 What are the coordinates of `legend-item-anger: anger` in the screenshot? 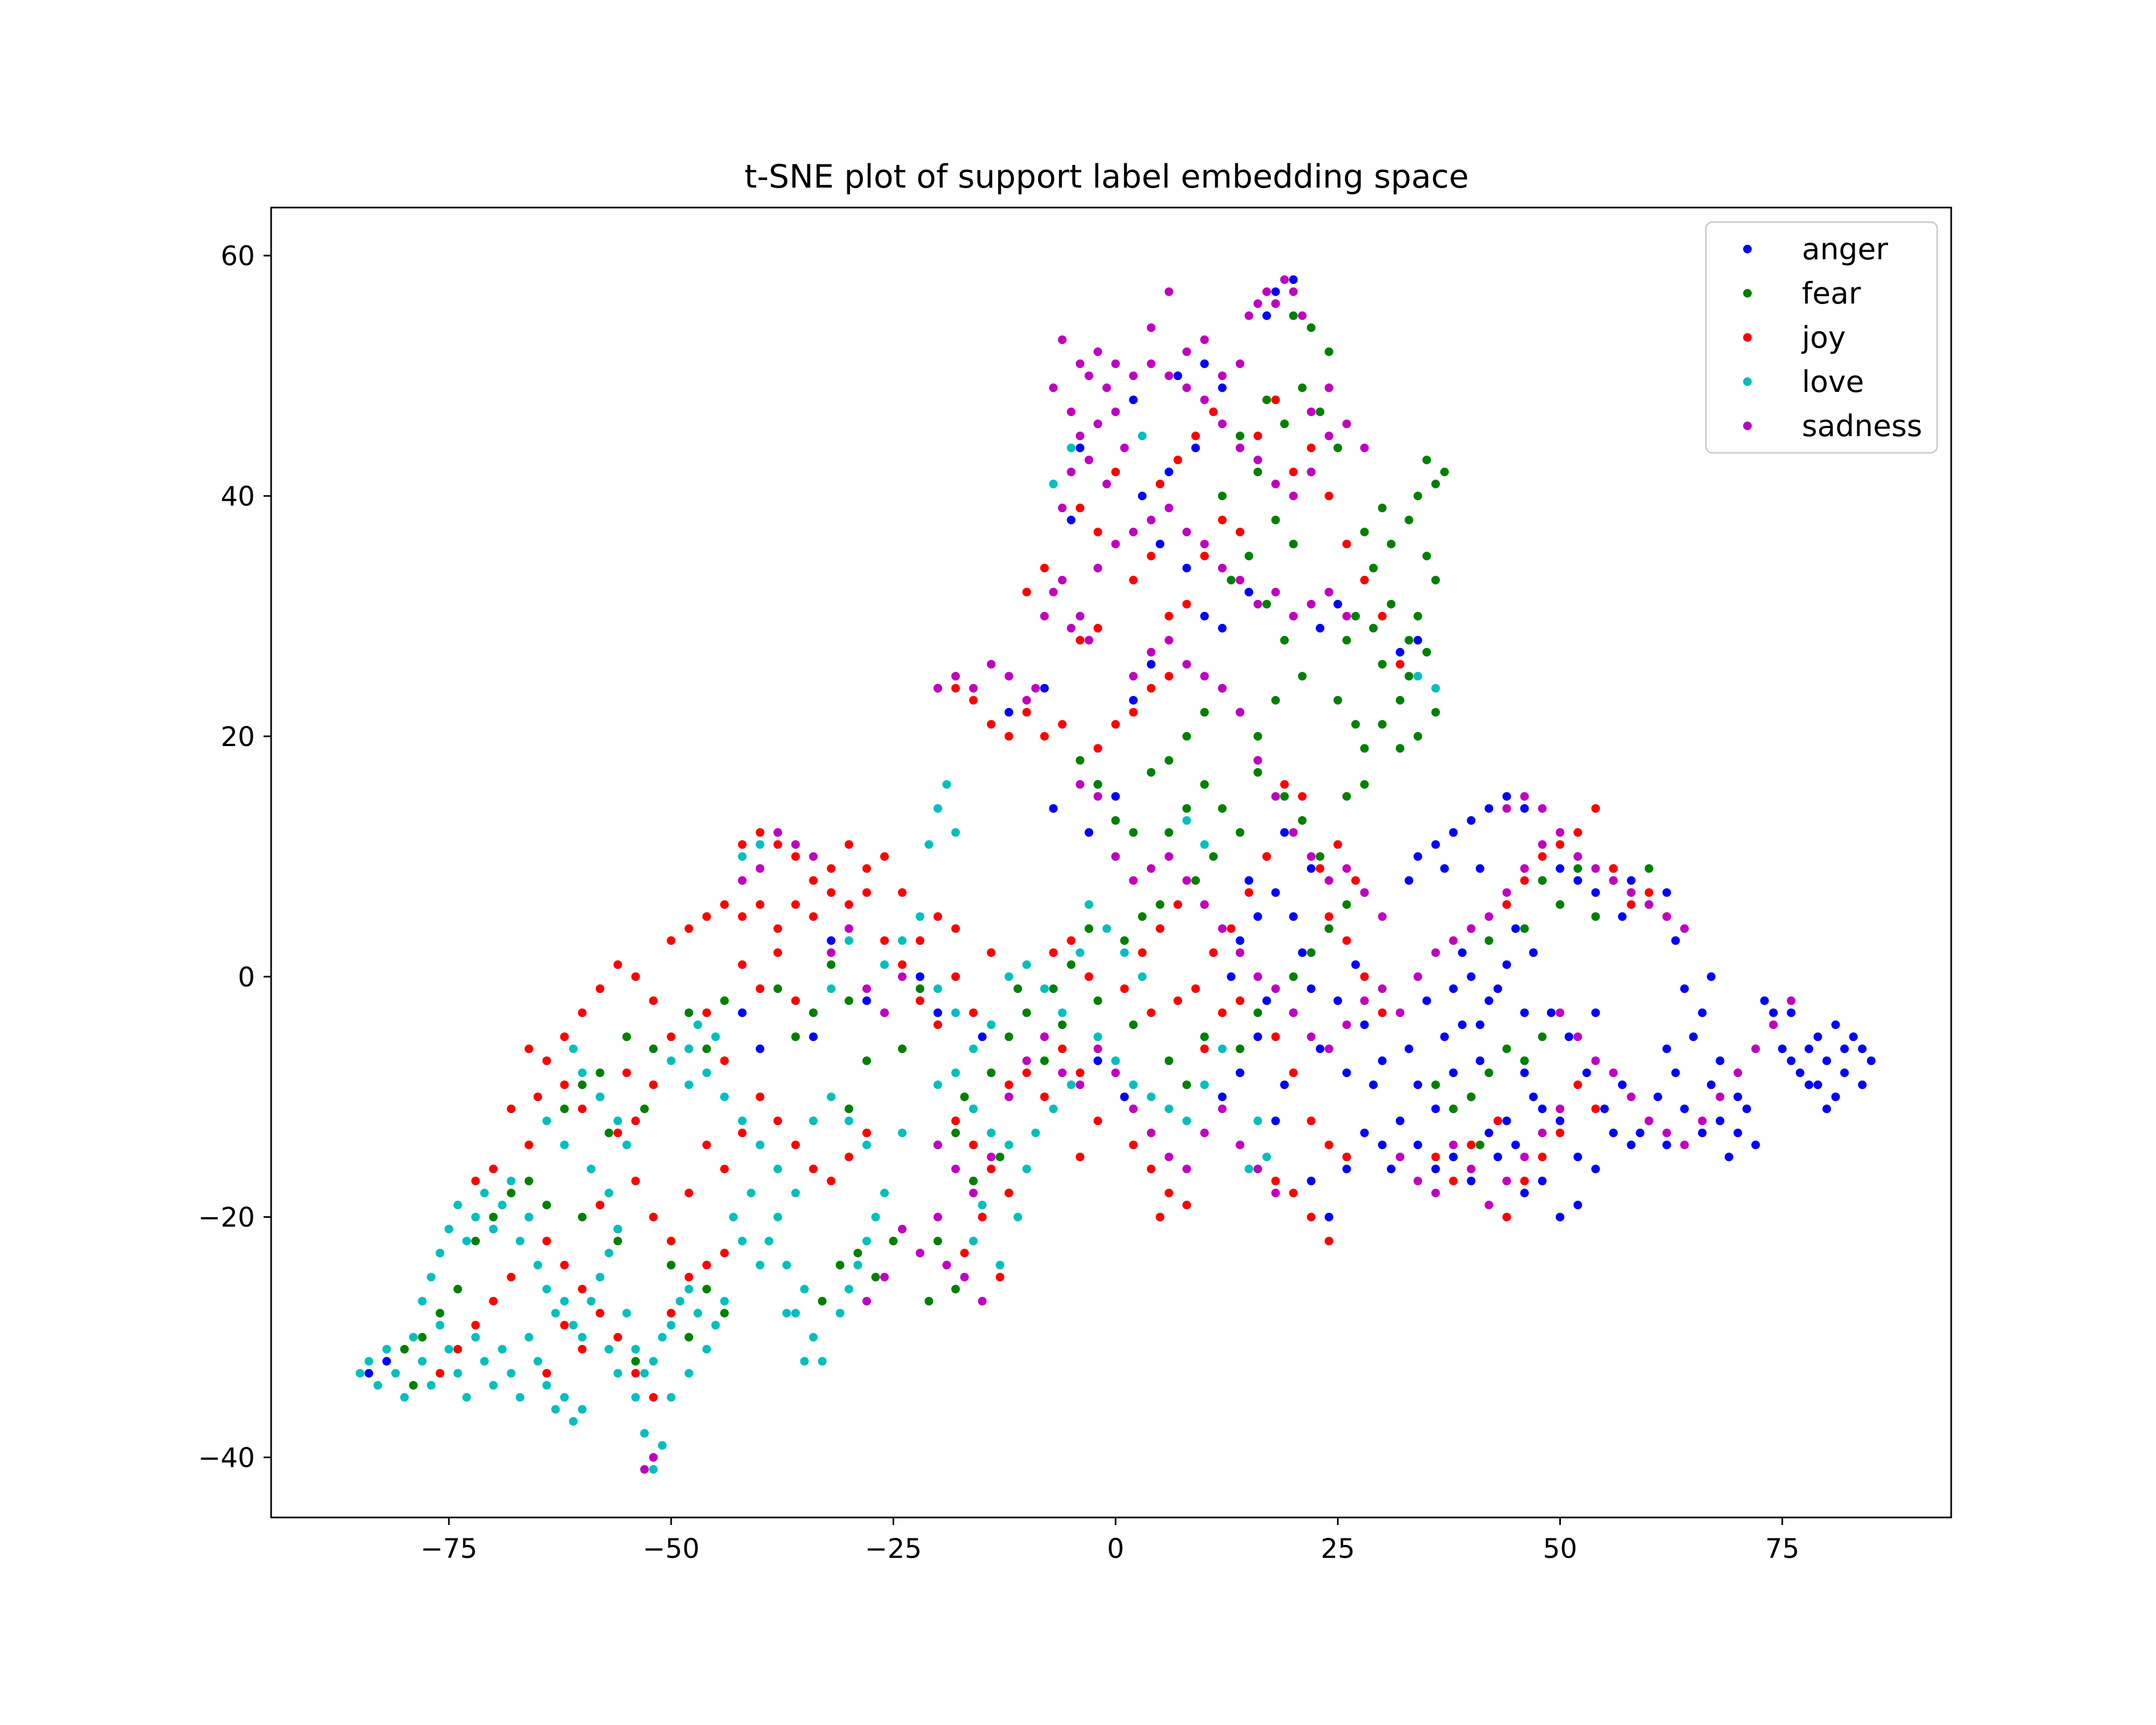 It's located at (1815, 249).